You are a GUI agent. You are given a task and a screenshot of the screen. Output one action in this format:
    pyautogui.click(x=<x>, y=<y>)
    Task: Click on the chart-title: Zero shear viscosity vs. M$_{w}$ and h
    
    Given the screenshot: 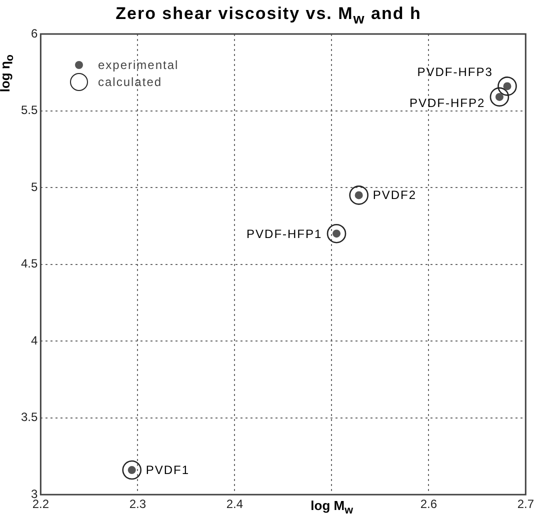 What is the action you would take?
    pyautogui.click(x=268, y=16)
    